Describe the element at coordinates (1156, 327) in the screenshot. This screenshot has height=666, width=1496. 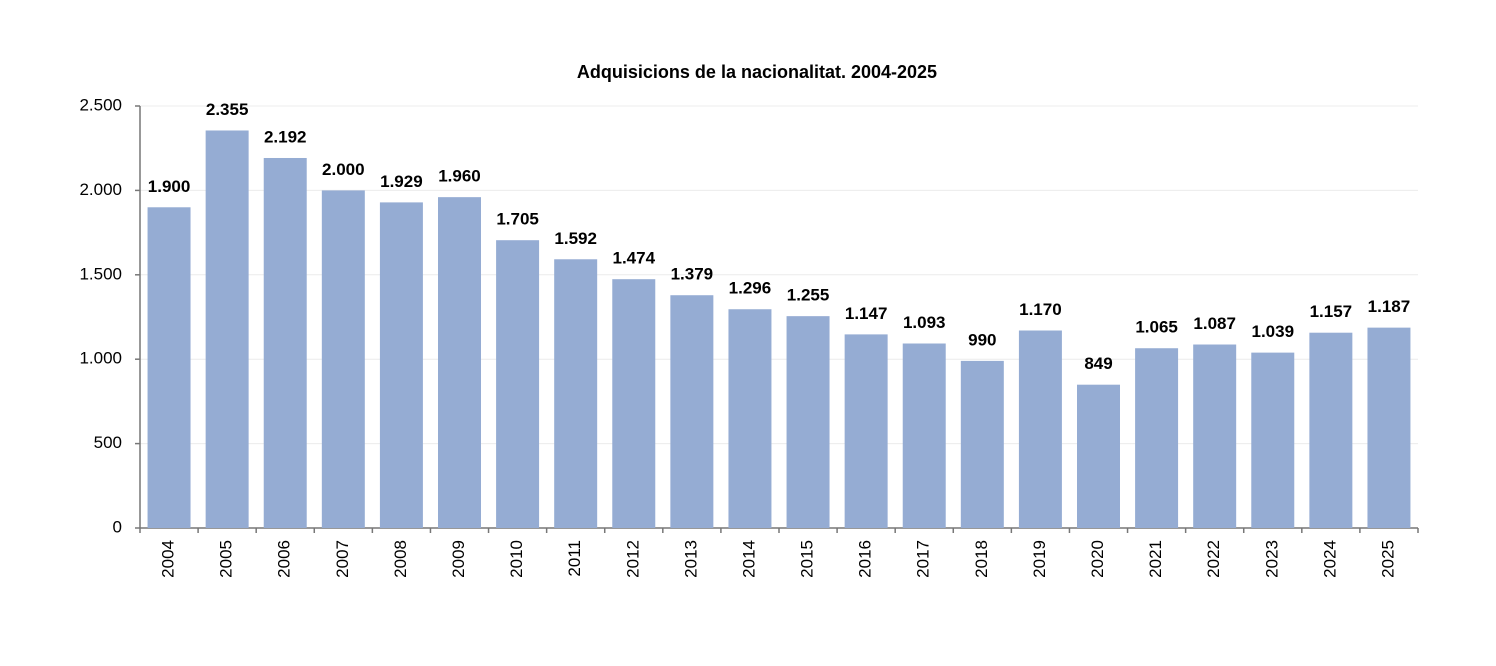
I see `value-label: 1.065` at that location.